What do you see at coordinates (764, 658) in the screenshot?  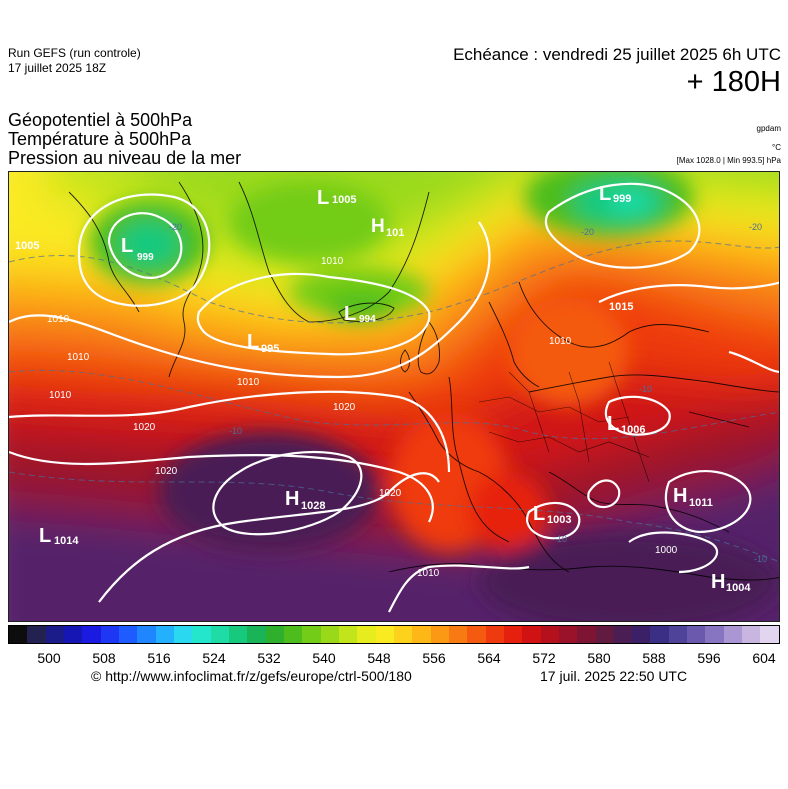 I see `scale-tick-label: 604` at bounding box center [764, 658].